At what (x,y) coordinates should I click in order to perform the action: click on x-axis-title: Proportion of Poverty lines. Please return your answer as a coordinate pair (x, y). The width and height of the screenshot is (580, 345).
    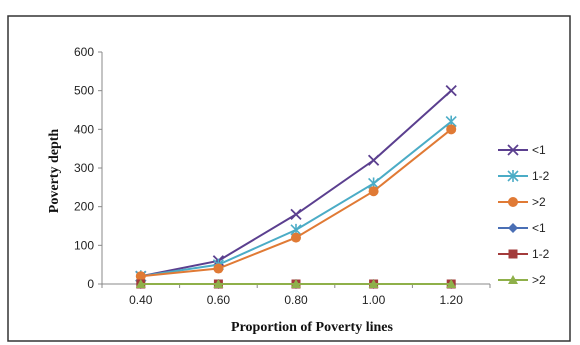
    Looking at the image, I should click on (312, 327).